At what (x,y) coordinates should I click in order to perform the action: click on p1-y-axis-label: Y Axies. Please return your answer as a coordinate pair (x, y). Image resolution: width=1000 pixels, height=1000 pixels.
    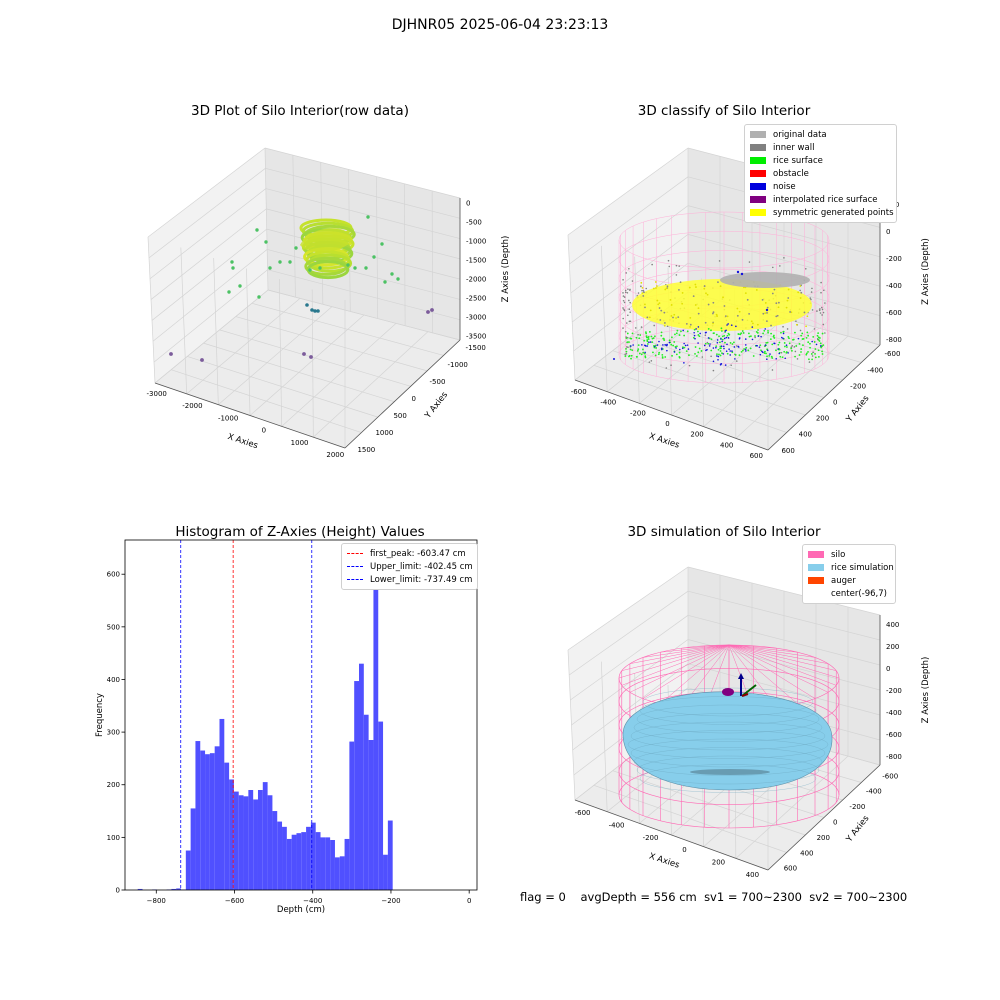
    Looking at the image, I should click on (437, 406).